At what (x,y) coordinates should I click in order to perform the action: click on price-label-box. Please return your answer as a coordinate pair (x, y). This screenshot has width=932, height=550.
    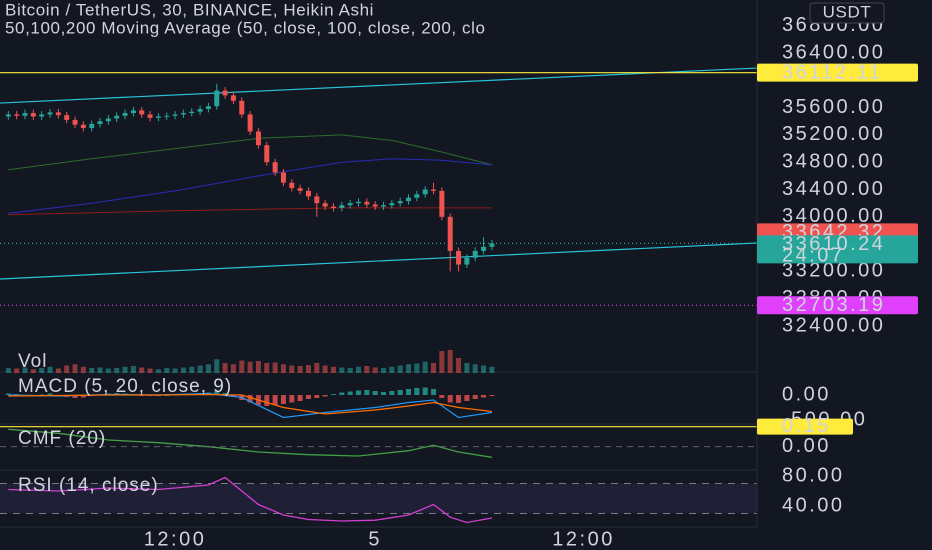
    Looking at the image, I should click on (837, 249).